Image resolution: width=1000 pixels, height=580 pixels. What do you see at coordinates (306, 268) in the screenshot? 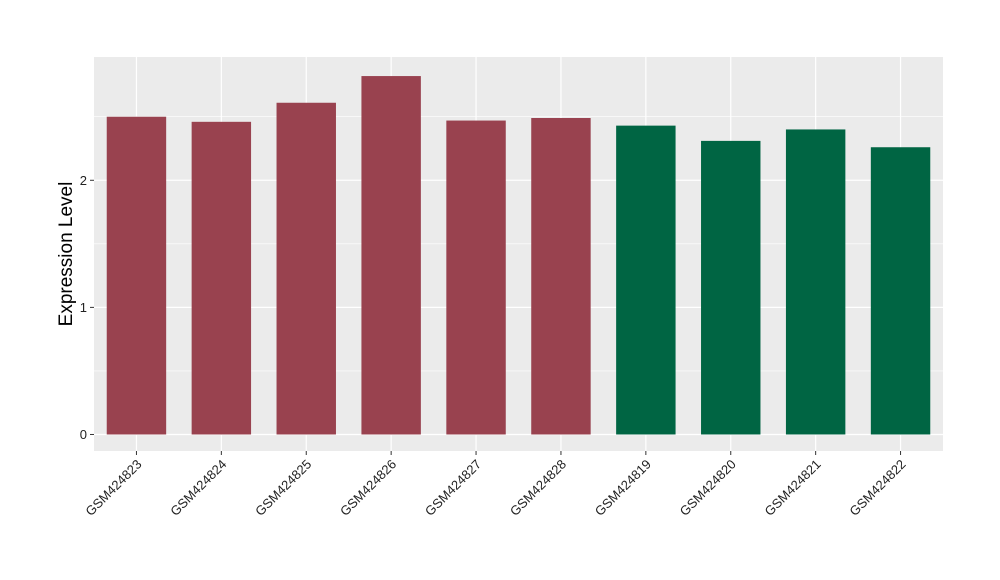
I see `bar-GSM424825` at bounding box center [306, 268].